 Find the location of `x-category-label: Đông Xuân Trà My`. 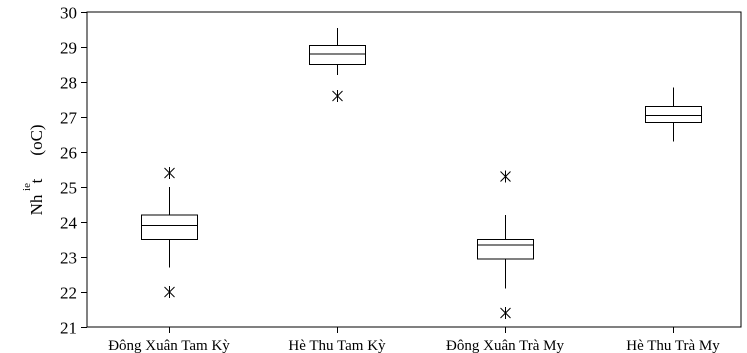

x-category-label: Đông Xuân Trà My is located at coordinates (505, 345).